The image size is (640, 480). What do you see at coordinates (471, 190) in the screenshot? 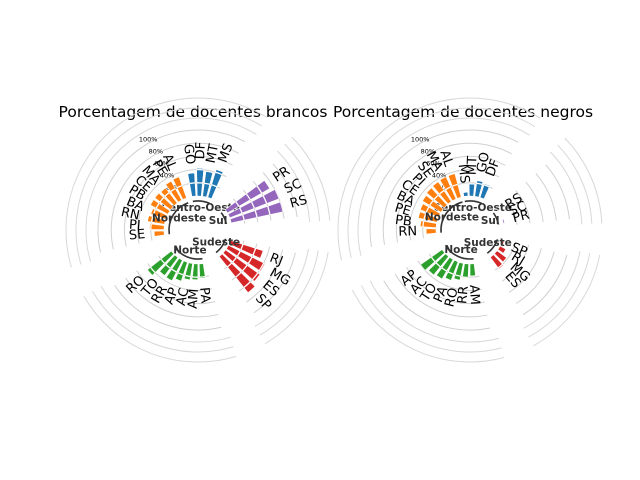
I see `bar-mt` at bounding box center [471, 190].